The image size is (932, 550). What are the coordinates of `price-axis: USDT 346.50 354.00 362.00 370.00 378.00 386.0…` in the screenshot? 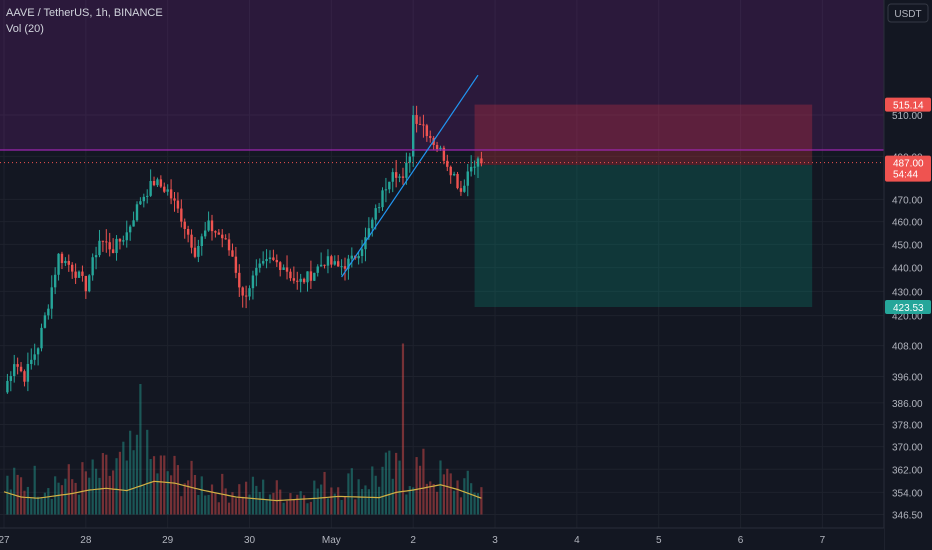 It's located at (907, 275).